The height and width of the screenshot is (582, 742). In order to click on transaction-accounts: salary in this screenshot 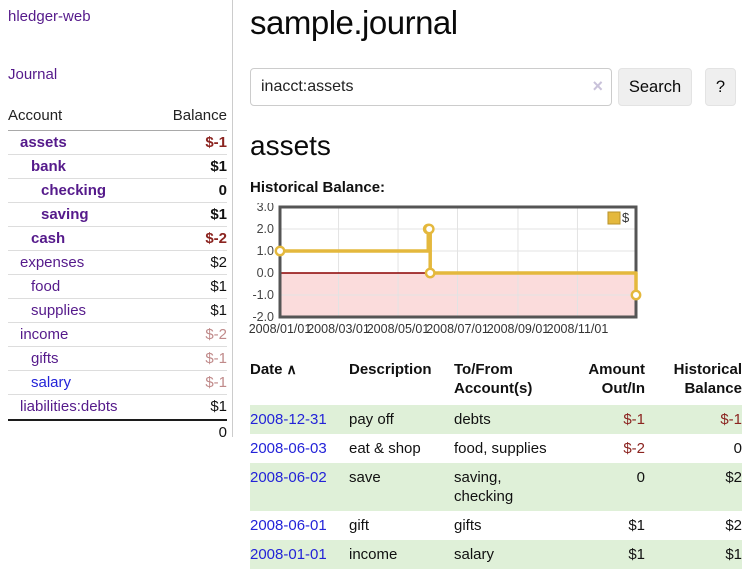, I will do `click(474, 554)`.